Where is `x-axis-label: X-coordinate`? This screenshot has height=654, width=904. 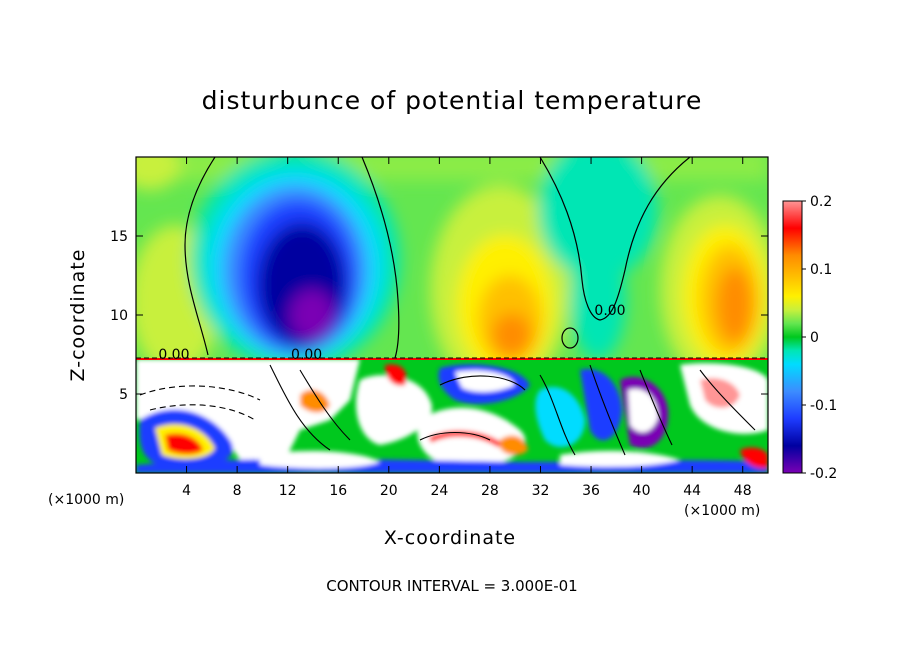
x-axis-label: X-coordinate is located at coordinates (450, 538).